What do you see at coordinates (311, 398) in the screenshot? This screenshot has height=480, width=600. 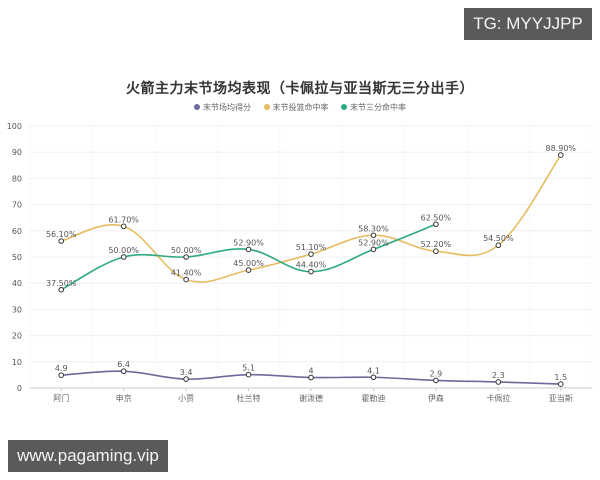 I see `x-tick-label: 谢泼德` at bounding box center [311, 398].